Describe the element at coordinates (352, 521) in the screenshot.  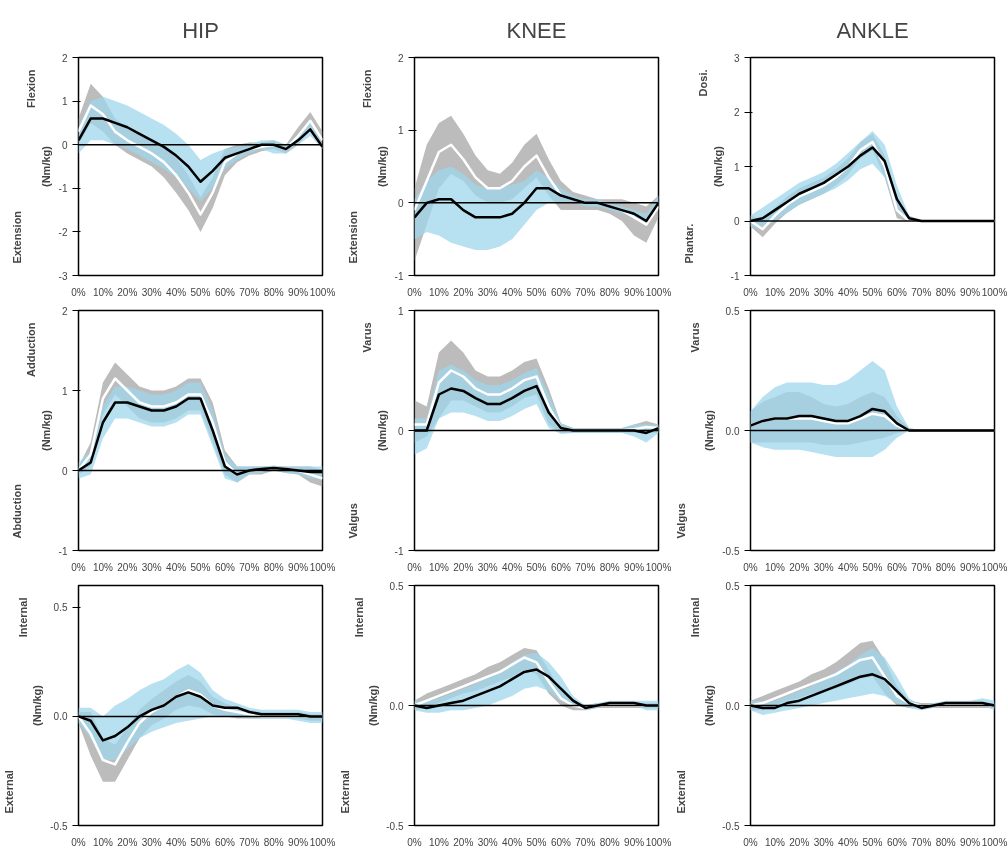
I see `text: Valgus` at that location.